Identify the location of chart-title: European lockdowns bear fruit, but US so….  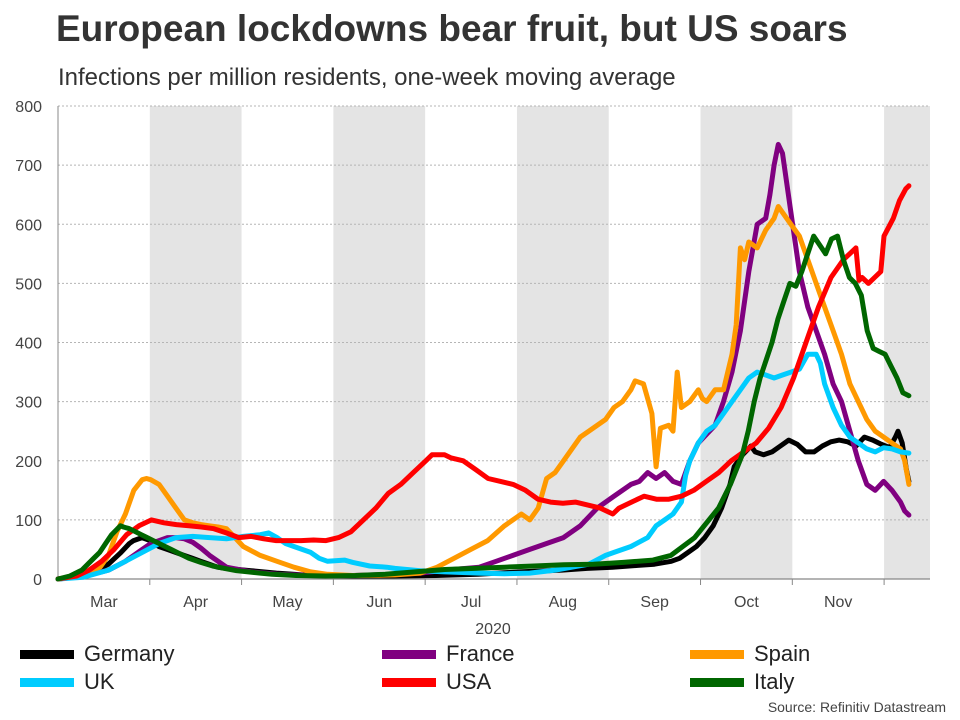
(452, 28).